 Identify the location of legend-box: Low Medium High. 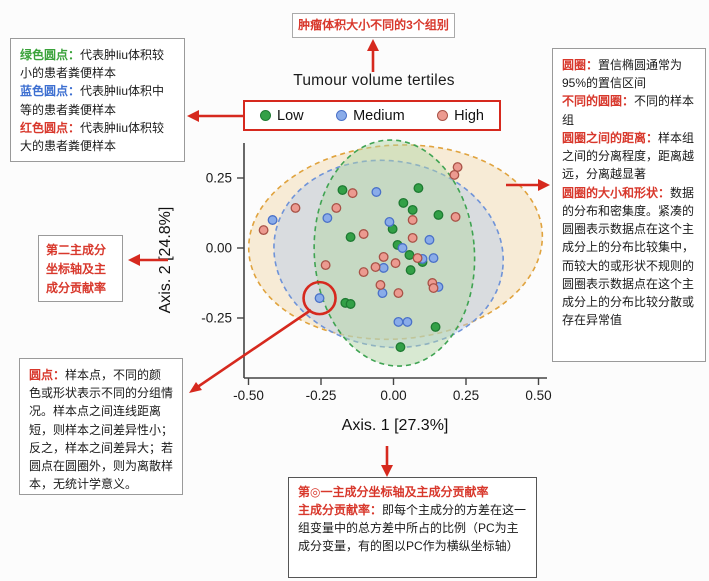
(372, 115).